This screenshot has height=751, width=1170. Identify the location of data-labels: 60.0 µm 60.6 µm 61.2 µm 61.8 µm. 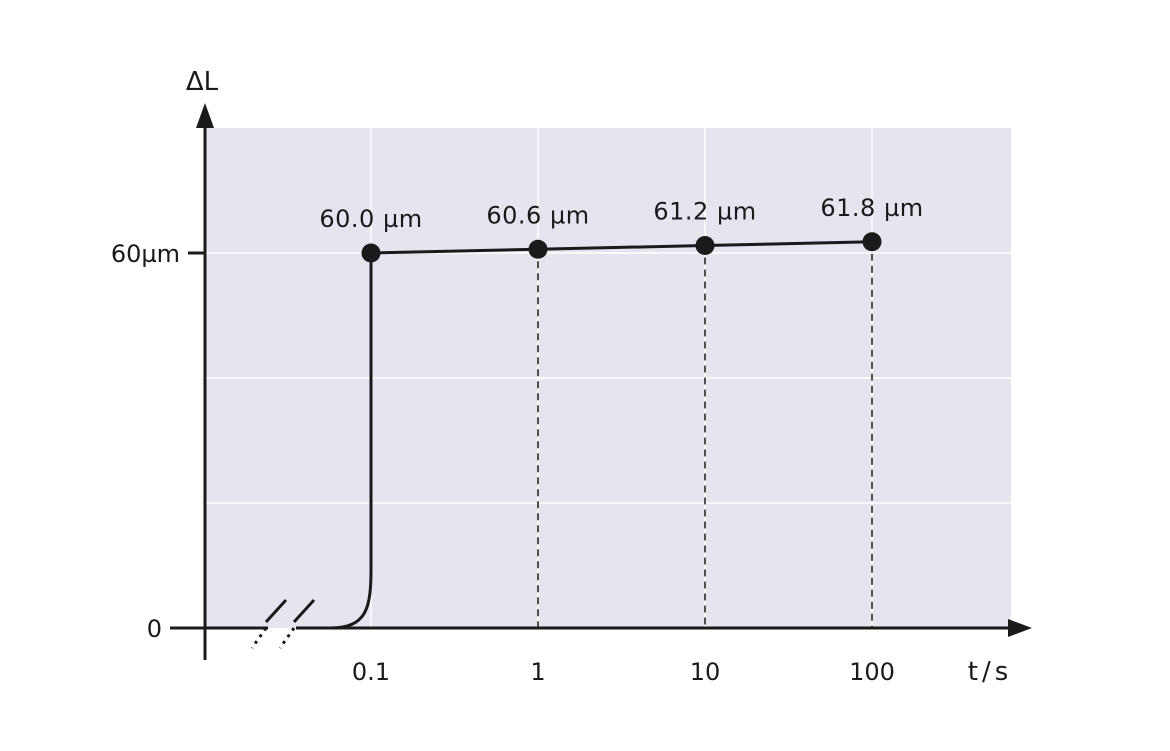
(621, 213).